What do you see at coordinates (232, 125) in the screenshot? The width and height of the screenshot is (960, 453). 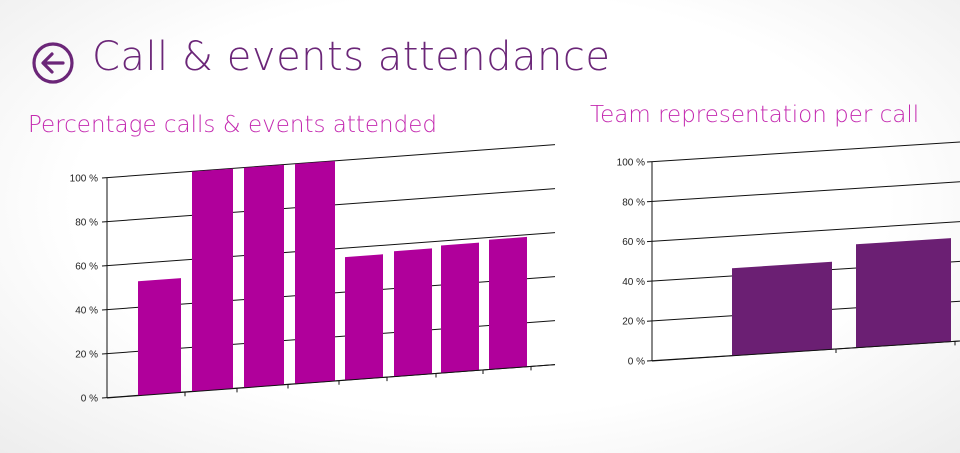 I see `attendance-chart-title: Percentage calls & events attended` at bounding box center [232, 125].